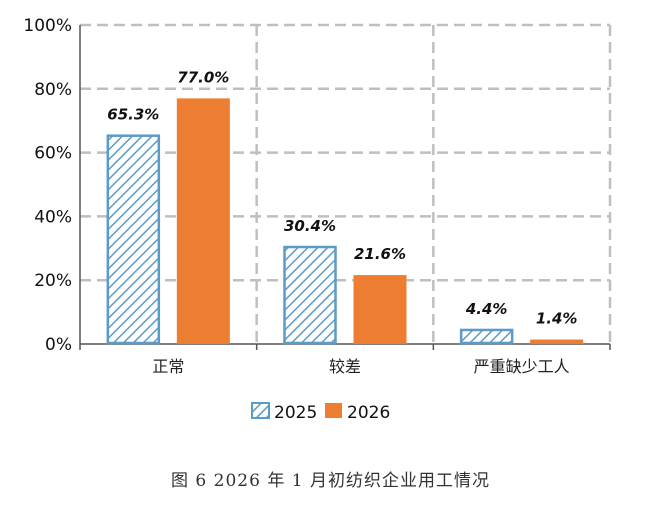 The height and width of the screenshot is (507, 661). I want to click on y-tick-label: 100%, so click(47, 26).